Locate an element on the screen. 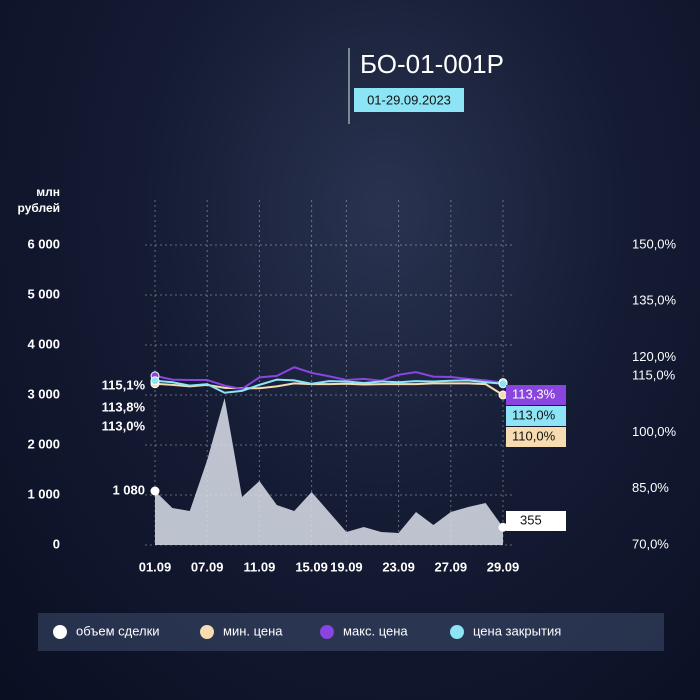 This screenshot has height=700, width=700. value-label: 355 is located at coordinates (531, 519).